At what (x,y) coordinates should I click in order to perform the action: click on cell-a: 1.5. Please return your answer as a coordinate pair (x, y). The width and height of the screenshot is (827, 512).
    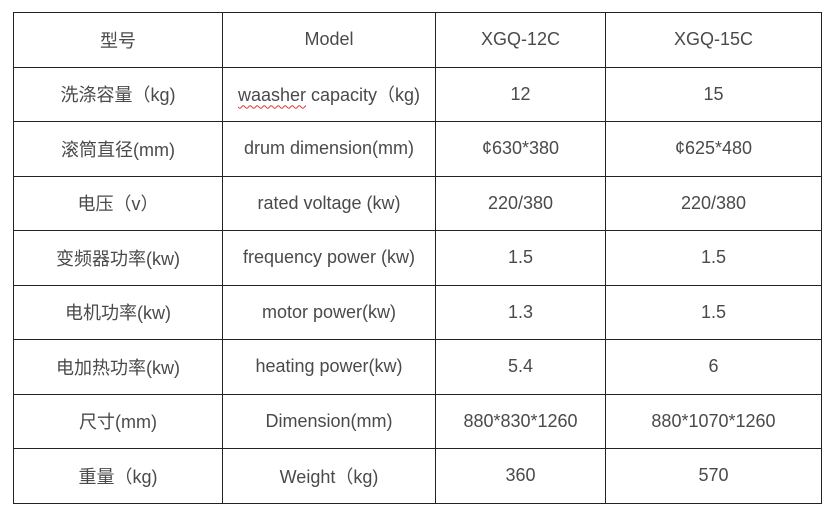
    Looking at the image, I should click on (520, 258).